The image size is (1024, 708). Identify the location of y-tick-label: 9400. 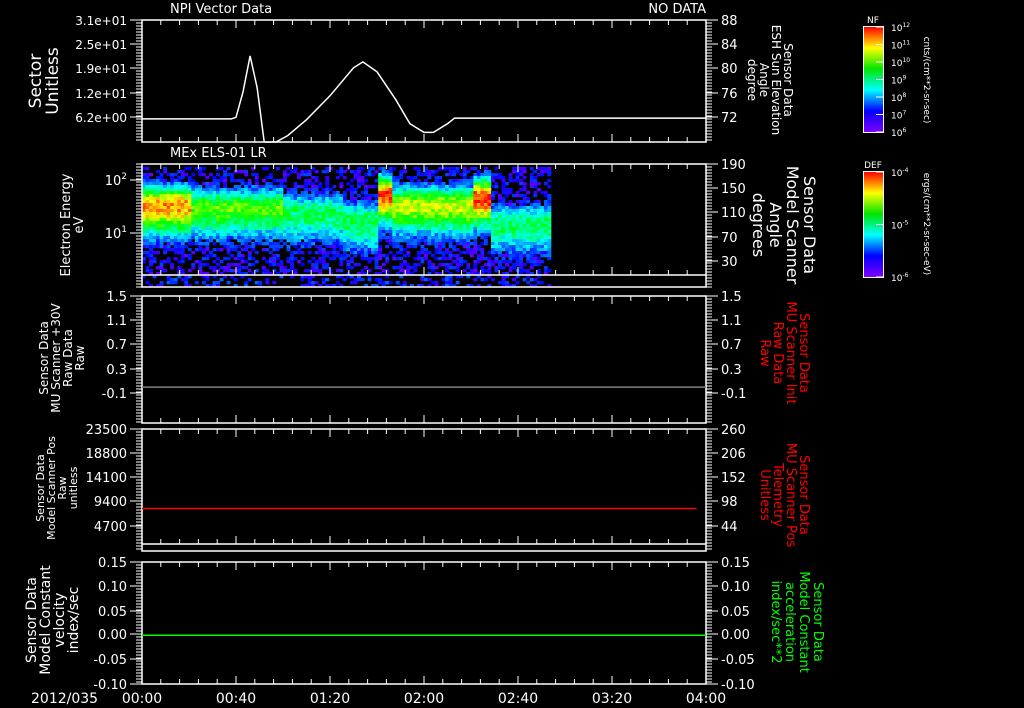
(110, 502).